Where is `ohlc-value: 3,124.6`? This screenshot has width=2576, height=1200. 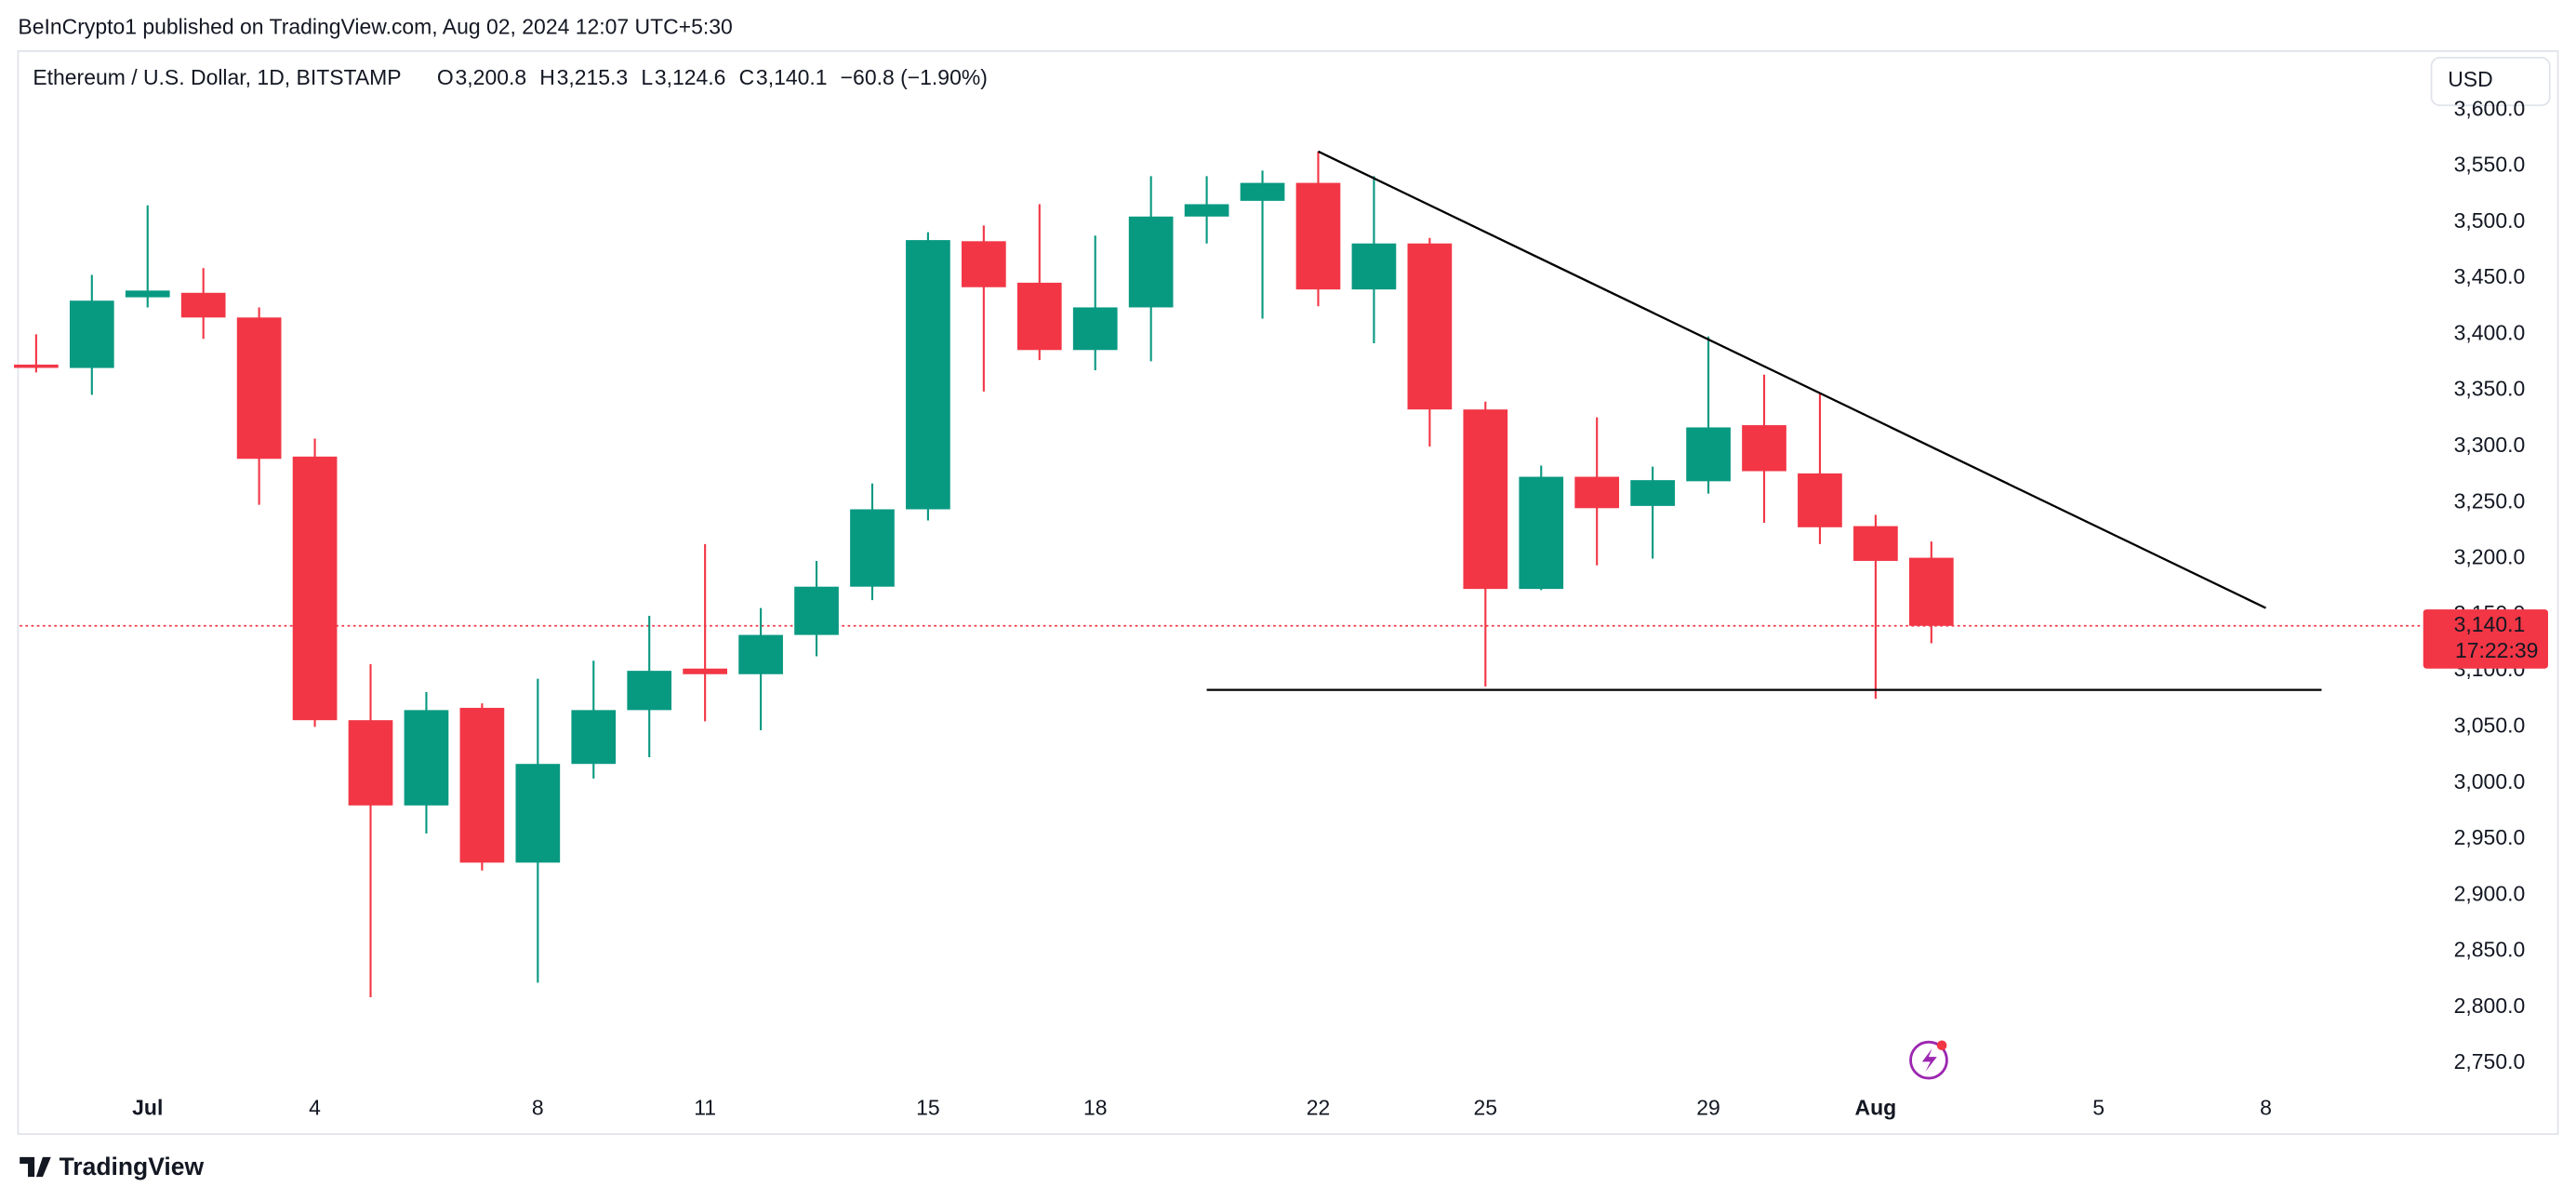
ohlc-value: 3,124.6 is located at coordinates (690, 77).